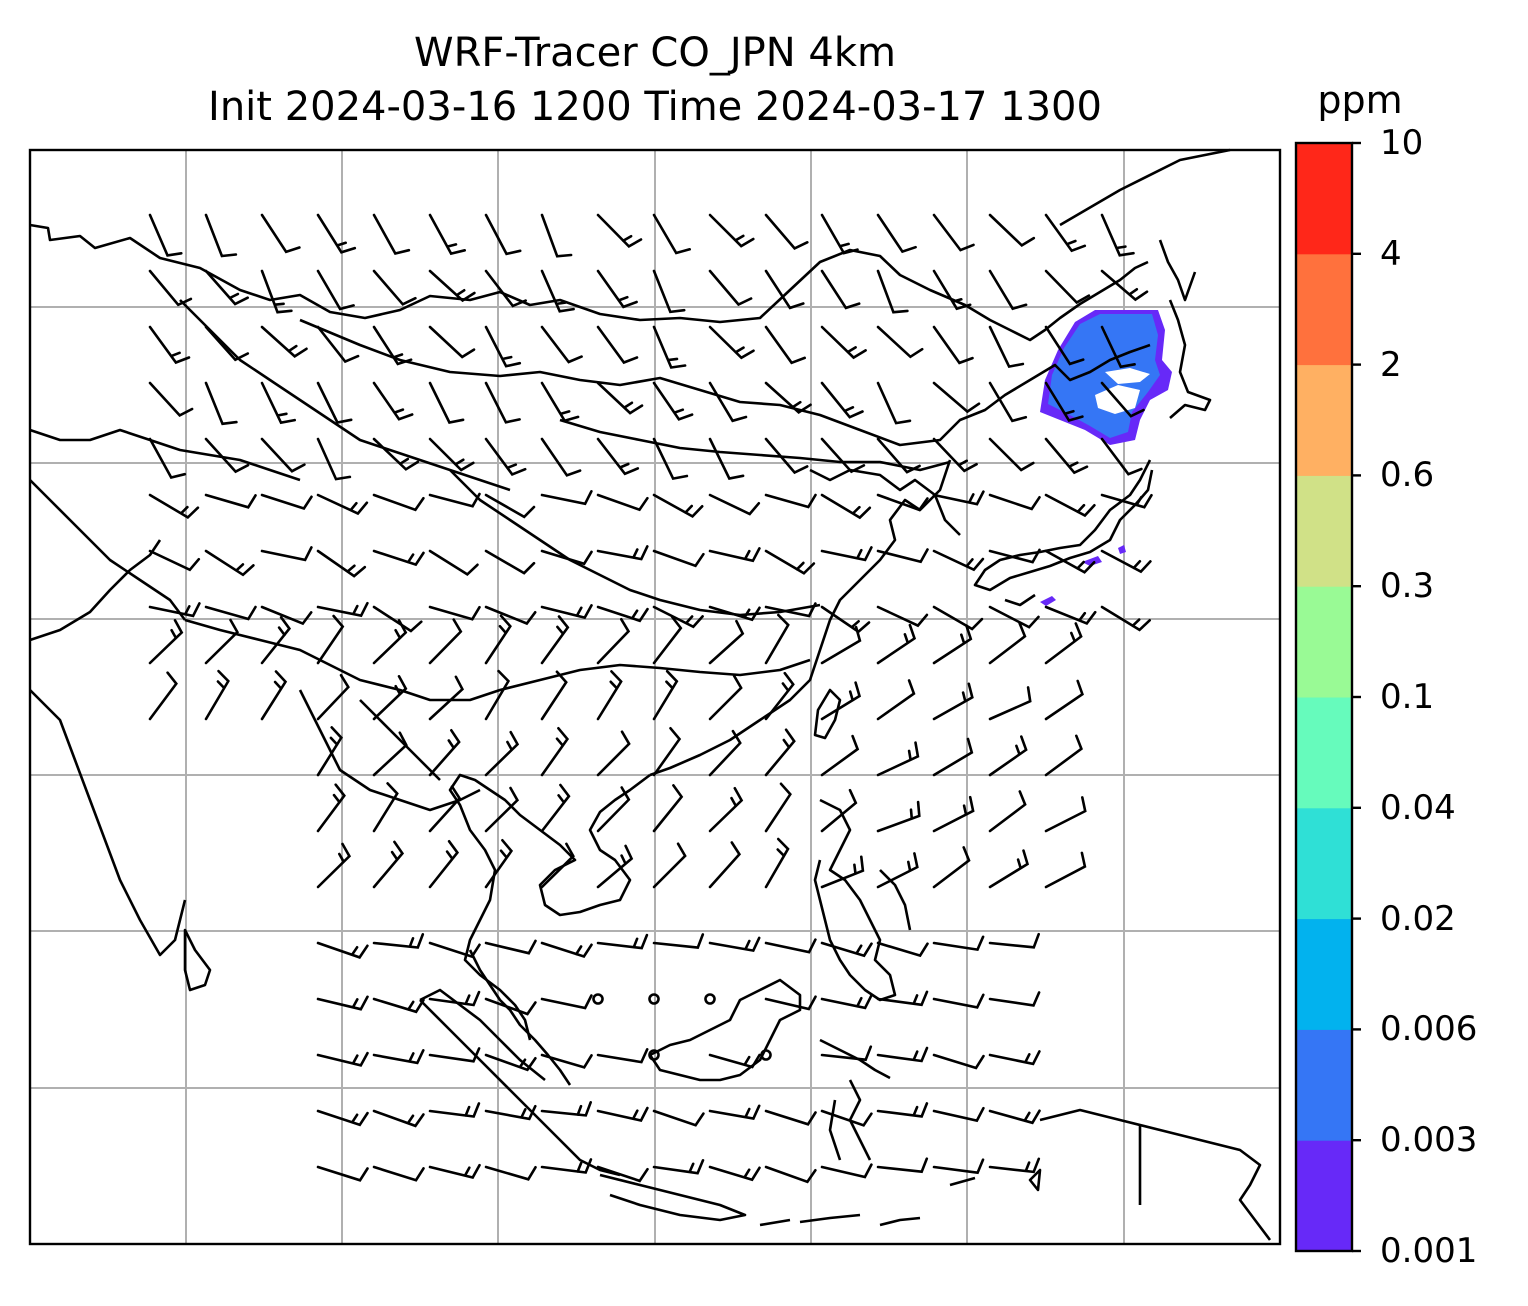  Describe the element at coordinates (1324, 863) in the screenshot. I see `colorbar-band` at that location.